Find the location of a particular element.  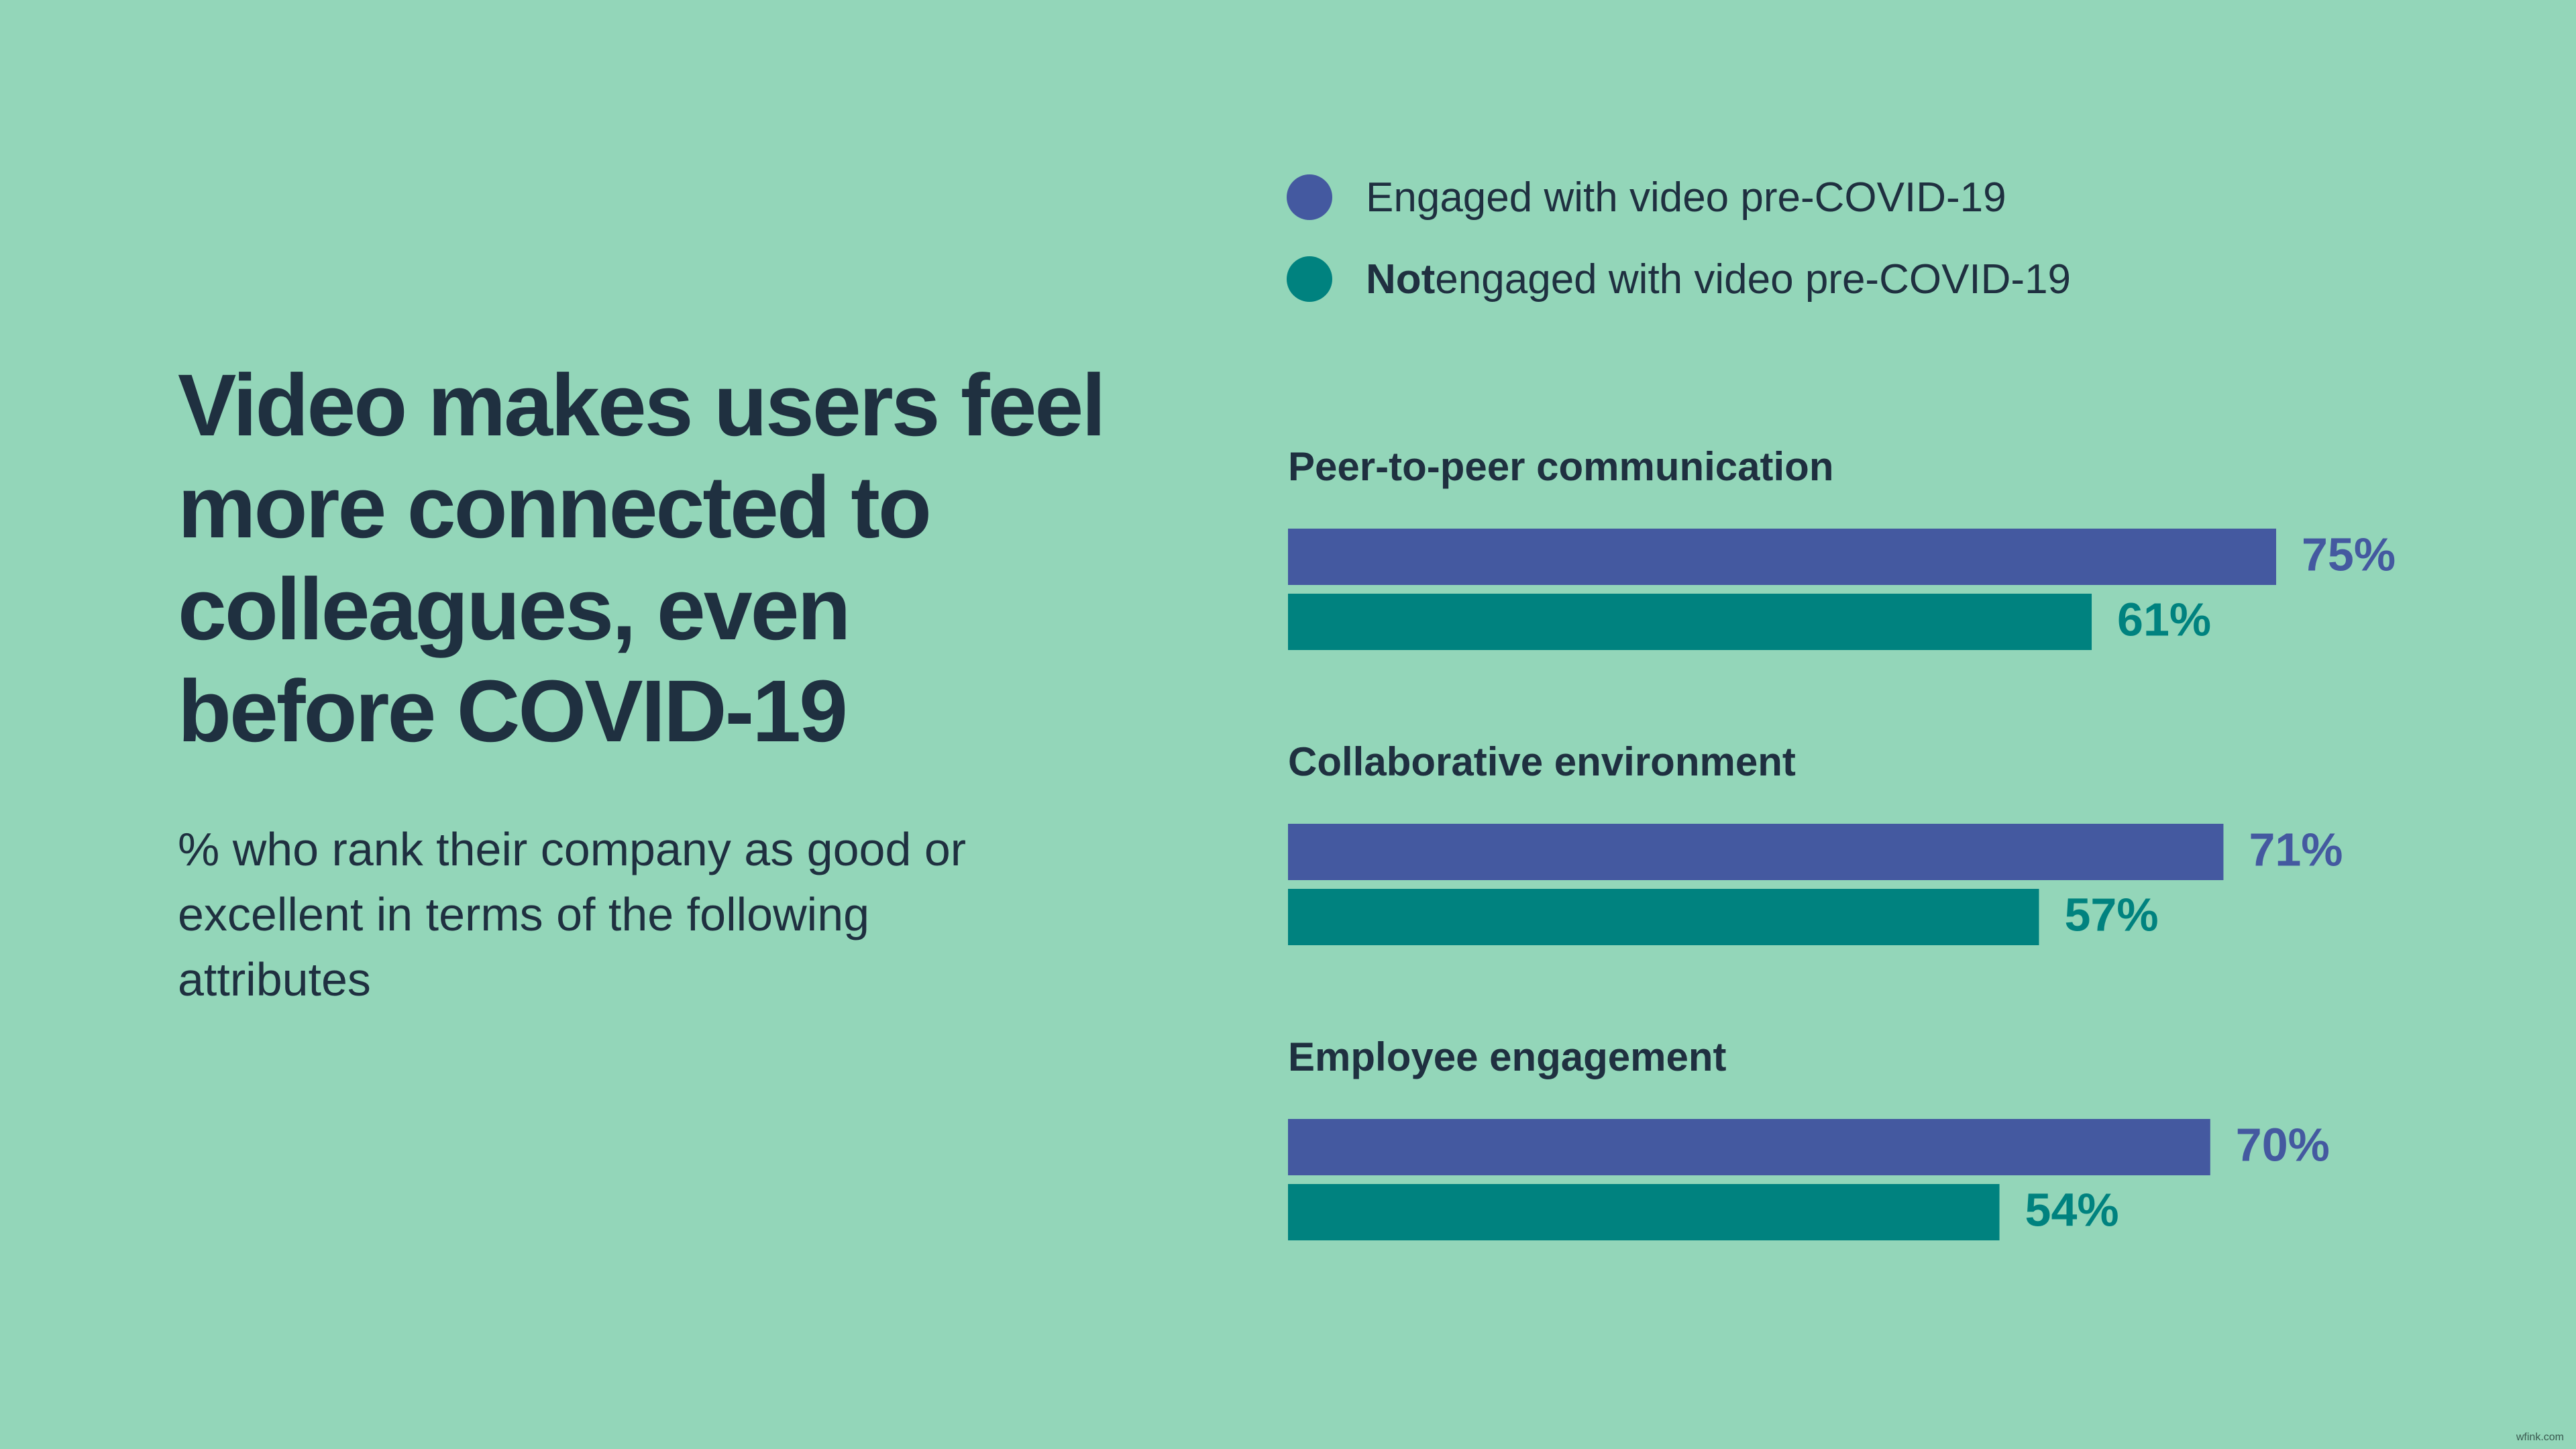

category-label-employee-engagement: Employee engagement is located at coordinates (1507, 1056).